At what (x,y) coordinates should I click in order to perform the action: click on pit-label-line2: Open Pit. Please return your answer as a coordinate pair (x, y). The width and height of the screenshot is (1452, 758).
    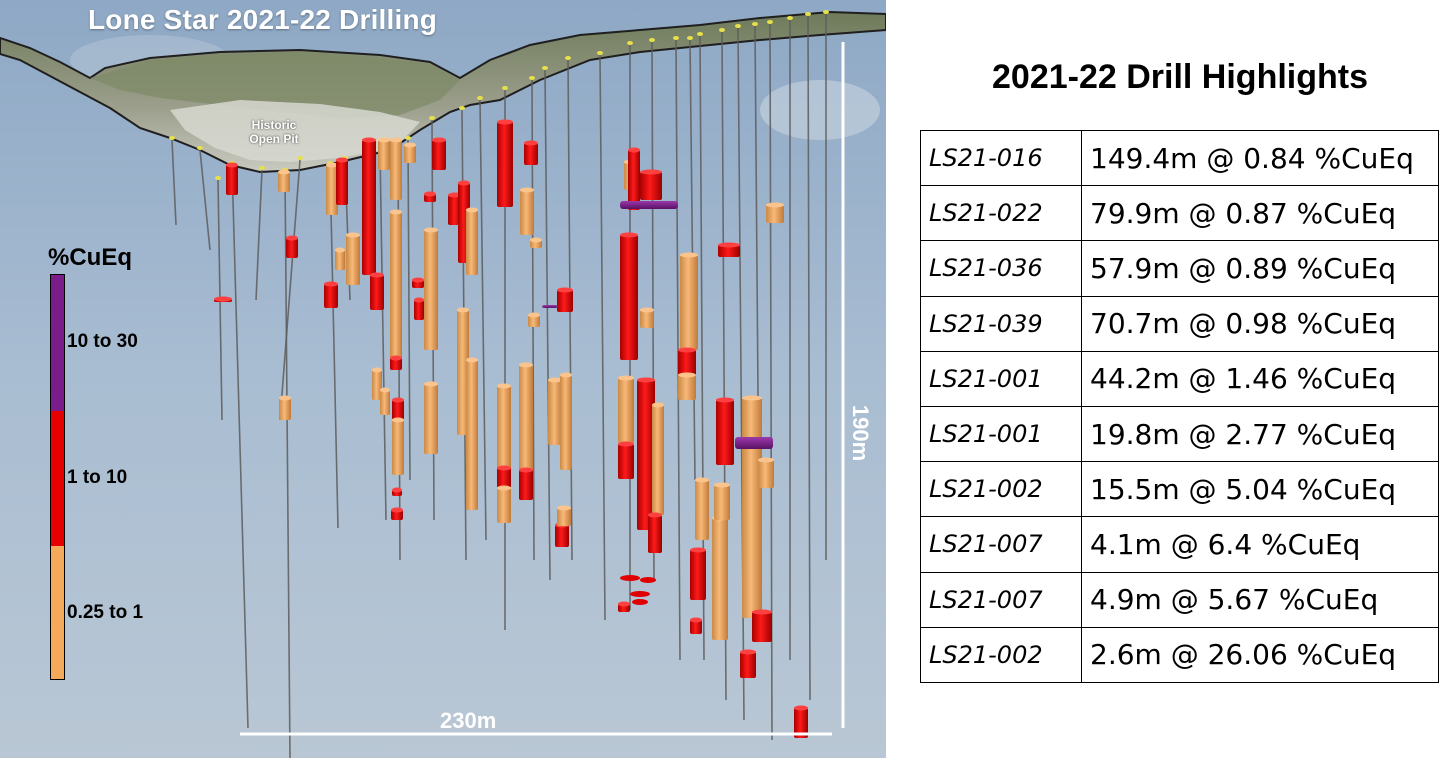
    Looking at the image, I should click on (274, 139).